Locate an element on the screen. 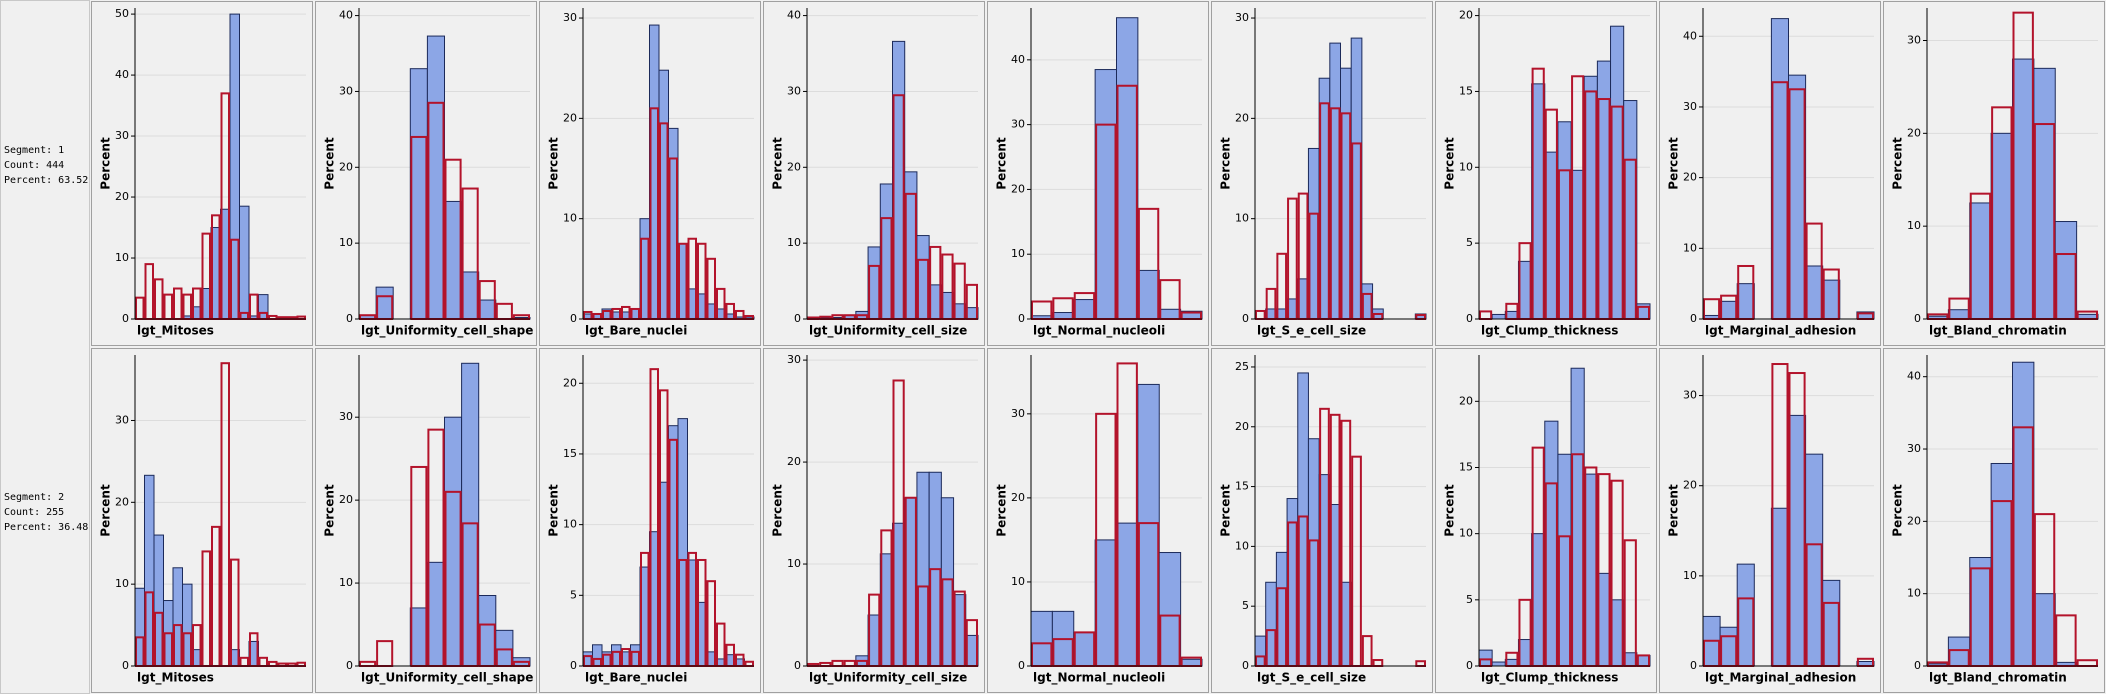 This screenshot has width=2106, height=694. segment-text: Segment: 2 is located at coordinates (34, 497).